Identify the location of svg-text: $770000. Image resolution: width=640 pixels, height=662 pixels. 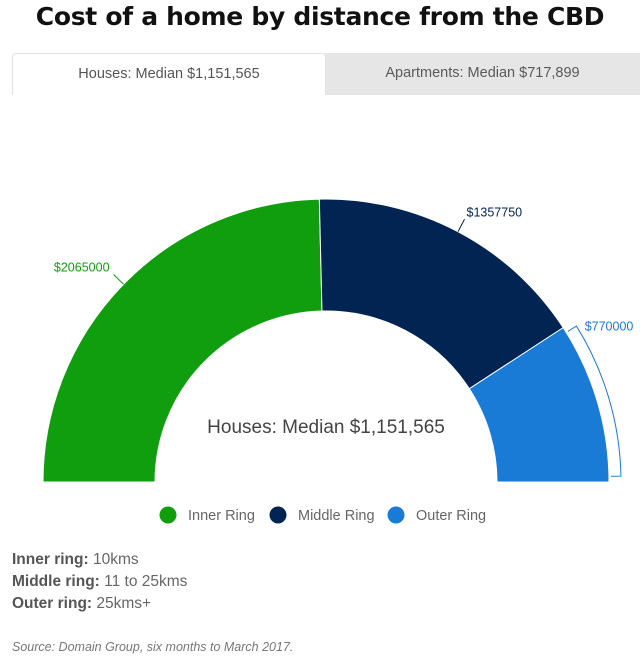
(609, 327).